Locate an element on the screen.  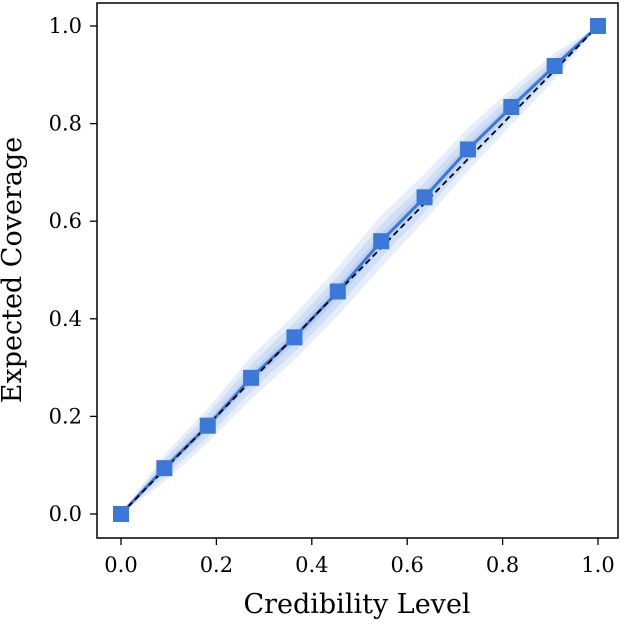
x-tick-label: 0.4 is located at coordinates (311, 565).